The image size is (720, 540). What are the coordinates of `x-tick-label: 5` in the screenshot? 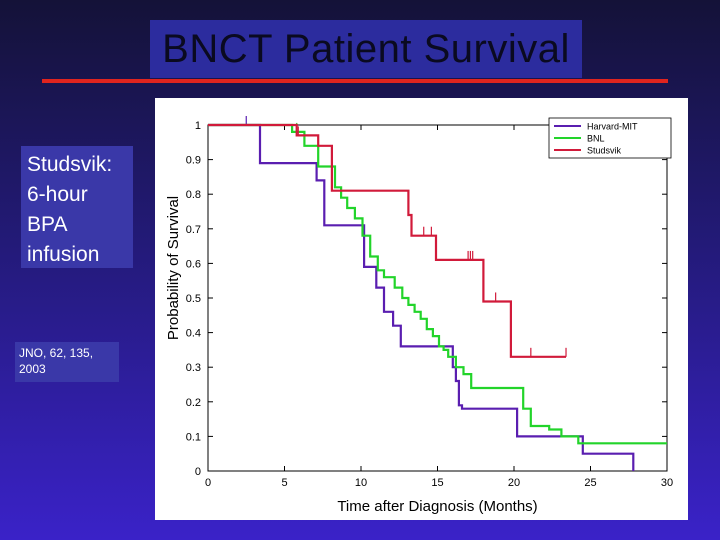 It's located at (284, 483).